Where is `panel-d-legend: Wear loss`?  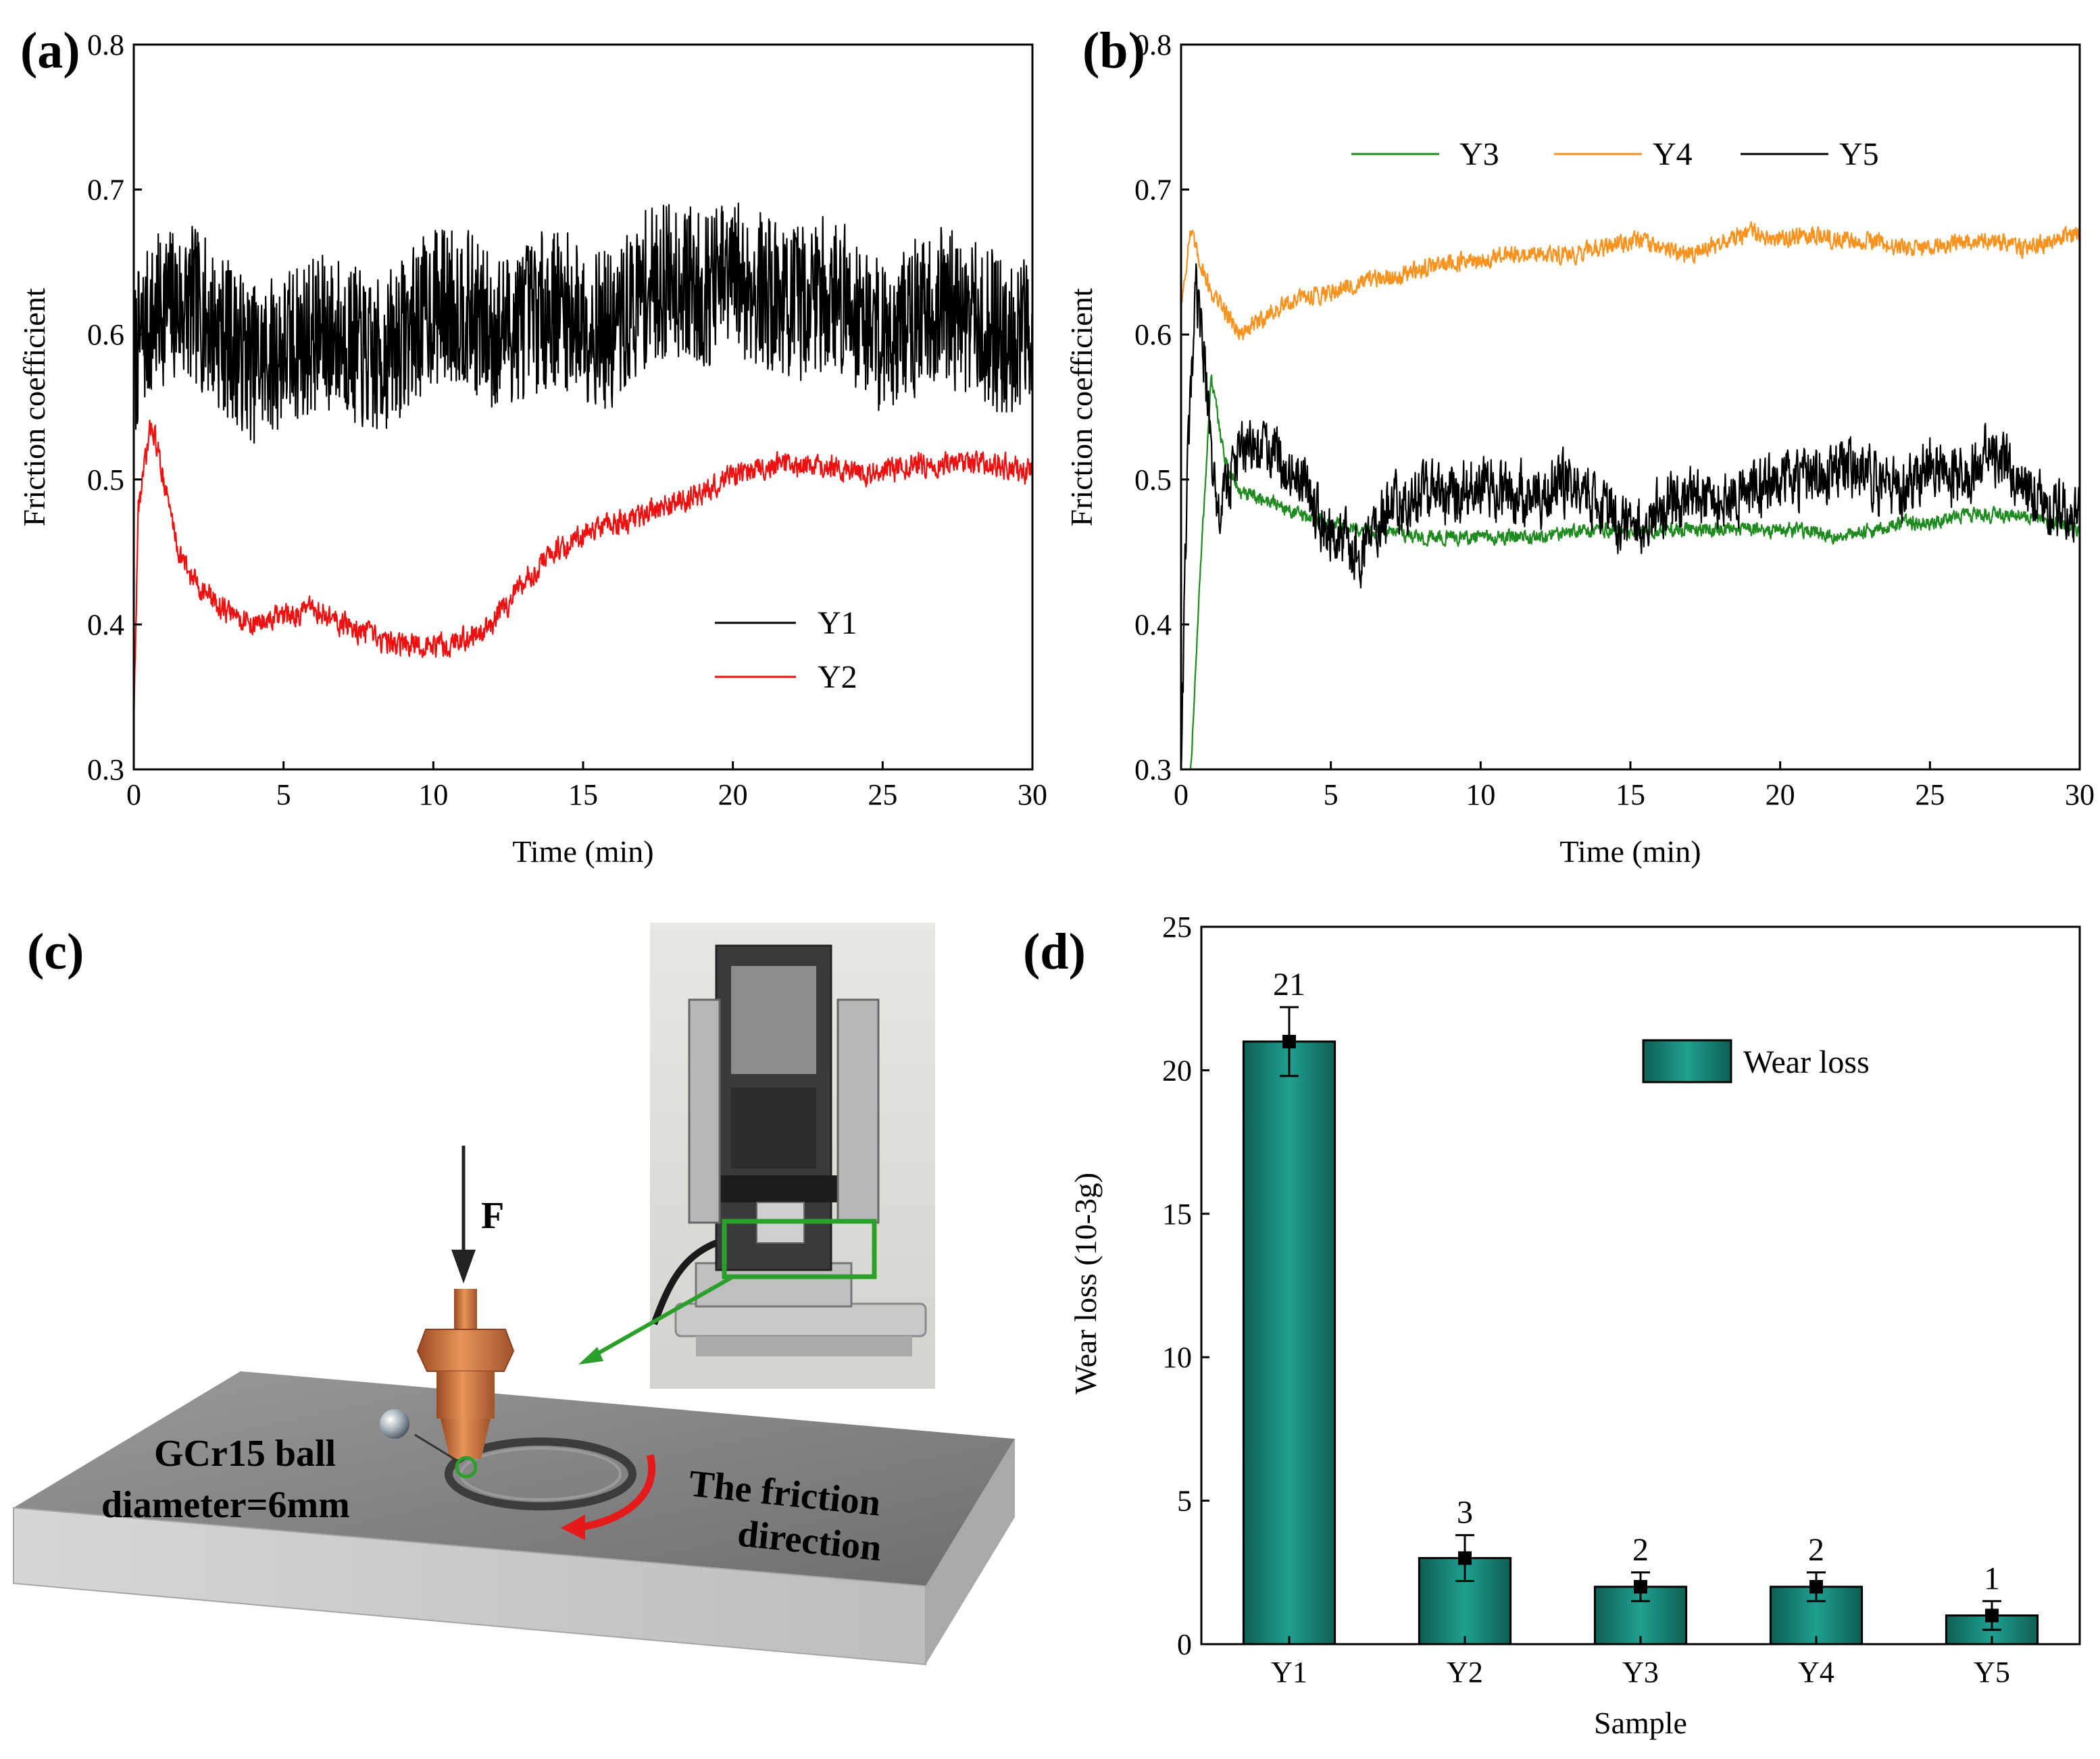
panel-d-legend: Wear loss is located at coordinates (1756, 1061).